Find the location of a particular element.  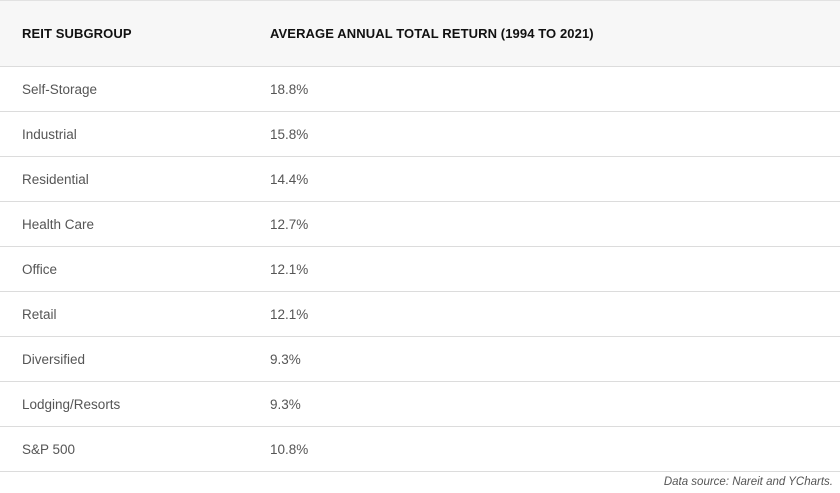

return-cell: 18.8% is located at coordinates (289, 89).